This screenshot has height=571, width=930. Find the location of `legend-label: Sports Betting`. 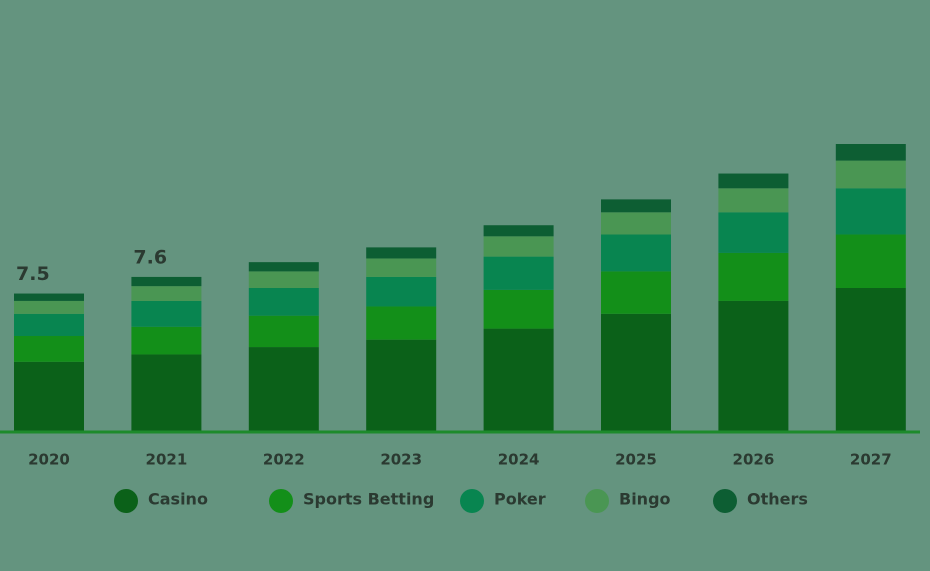

legend-label: Sports Betting is located at coordinates (368, 499).